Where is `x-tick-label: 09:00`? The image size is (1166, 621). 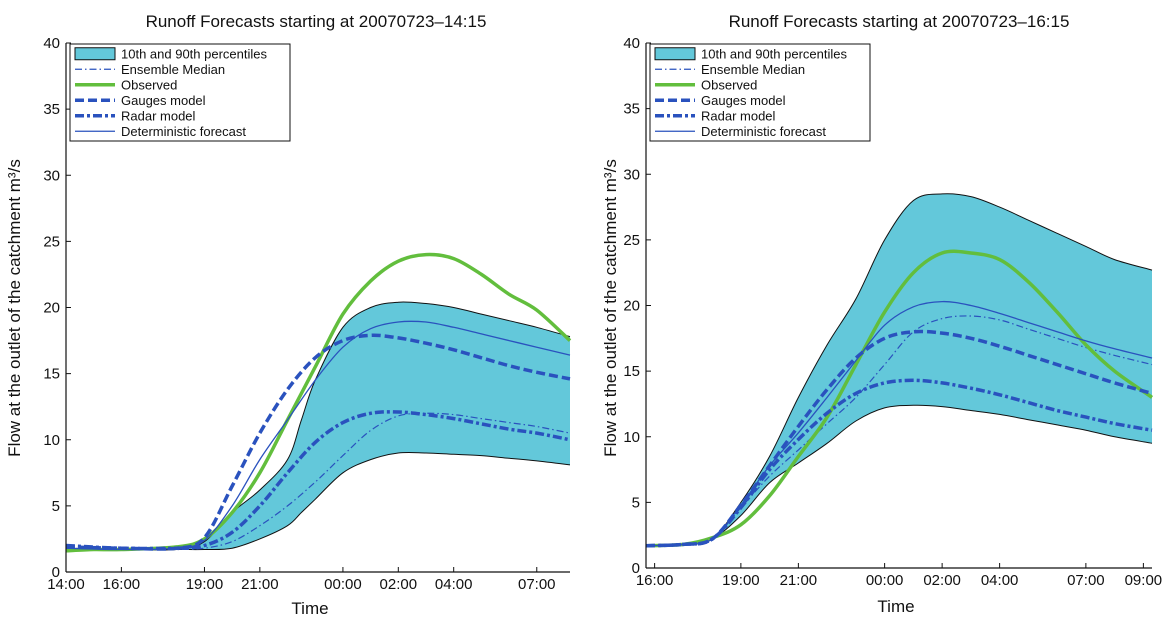
x-tick-label: 09:00 is located at coordinates (1144, 580).